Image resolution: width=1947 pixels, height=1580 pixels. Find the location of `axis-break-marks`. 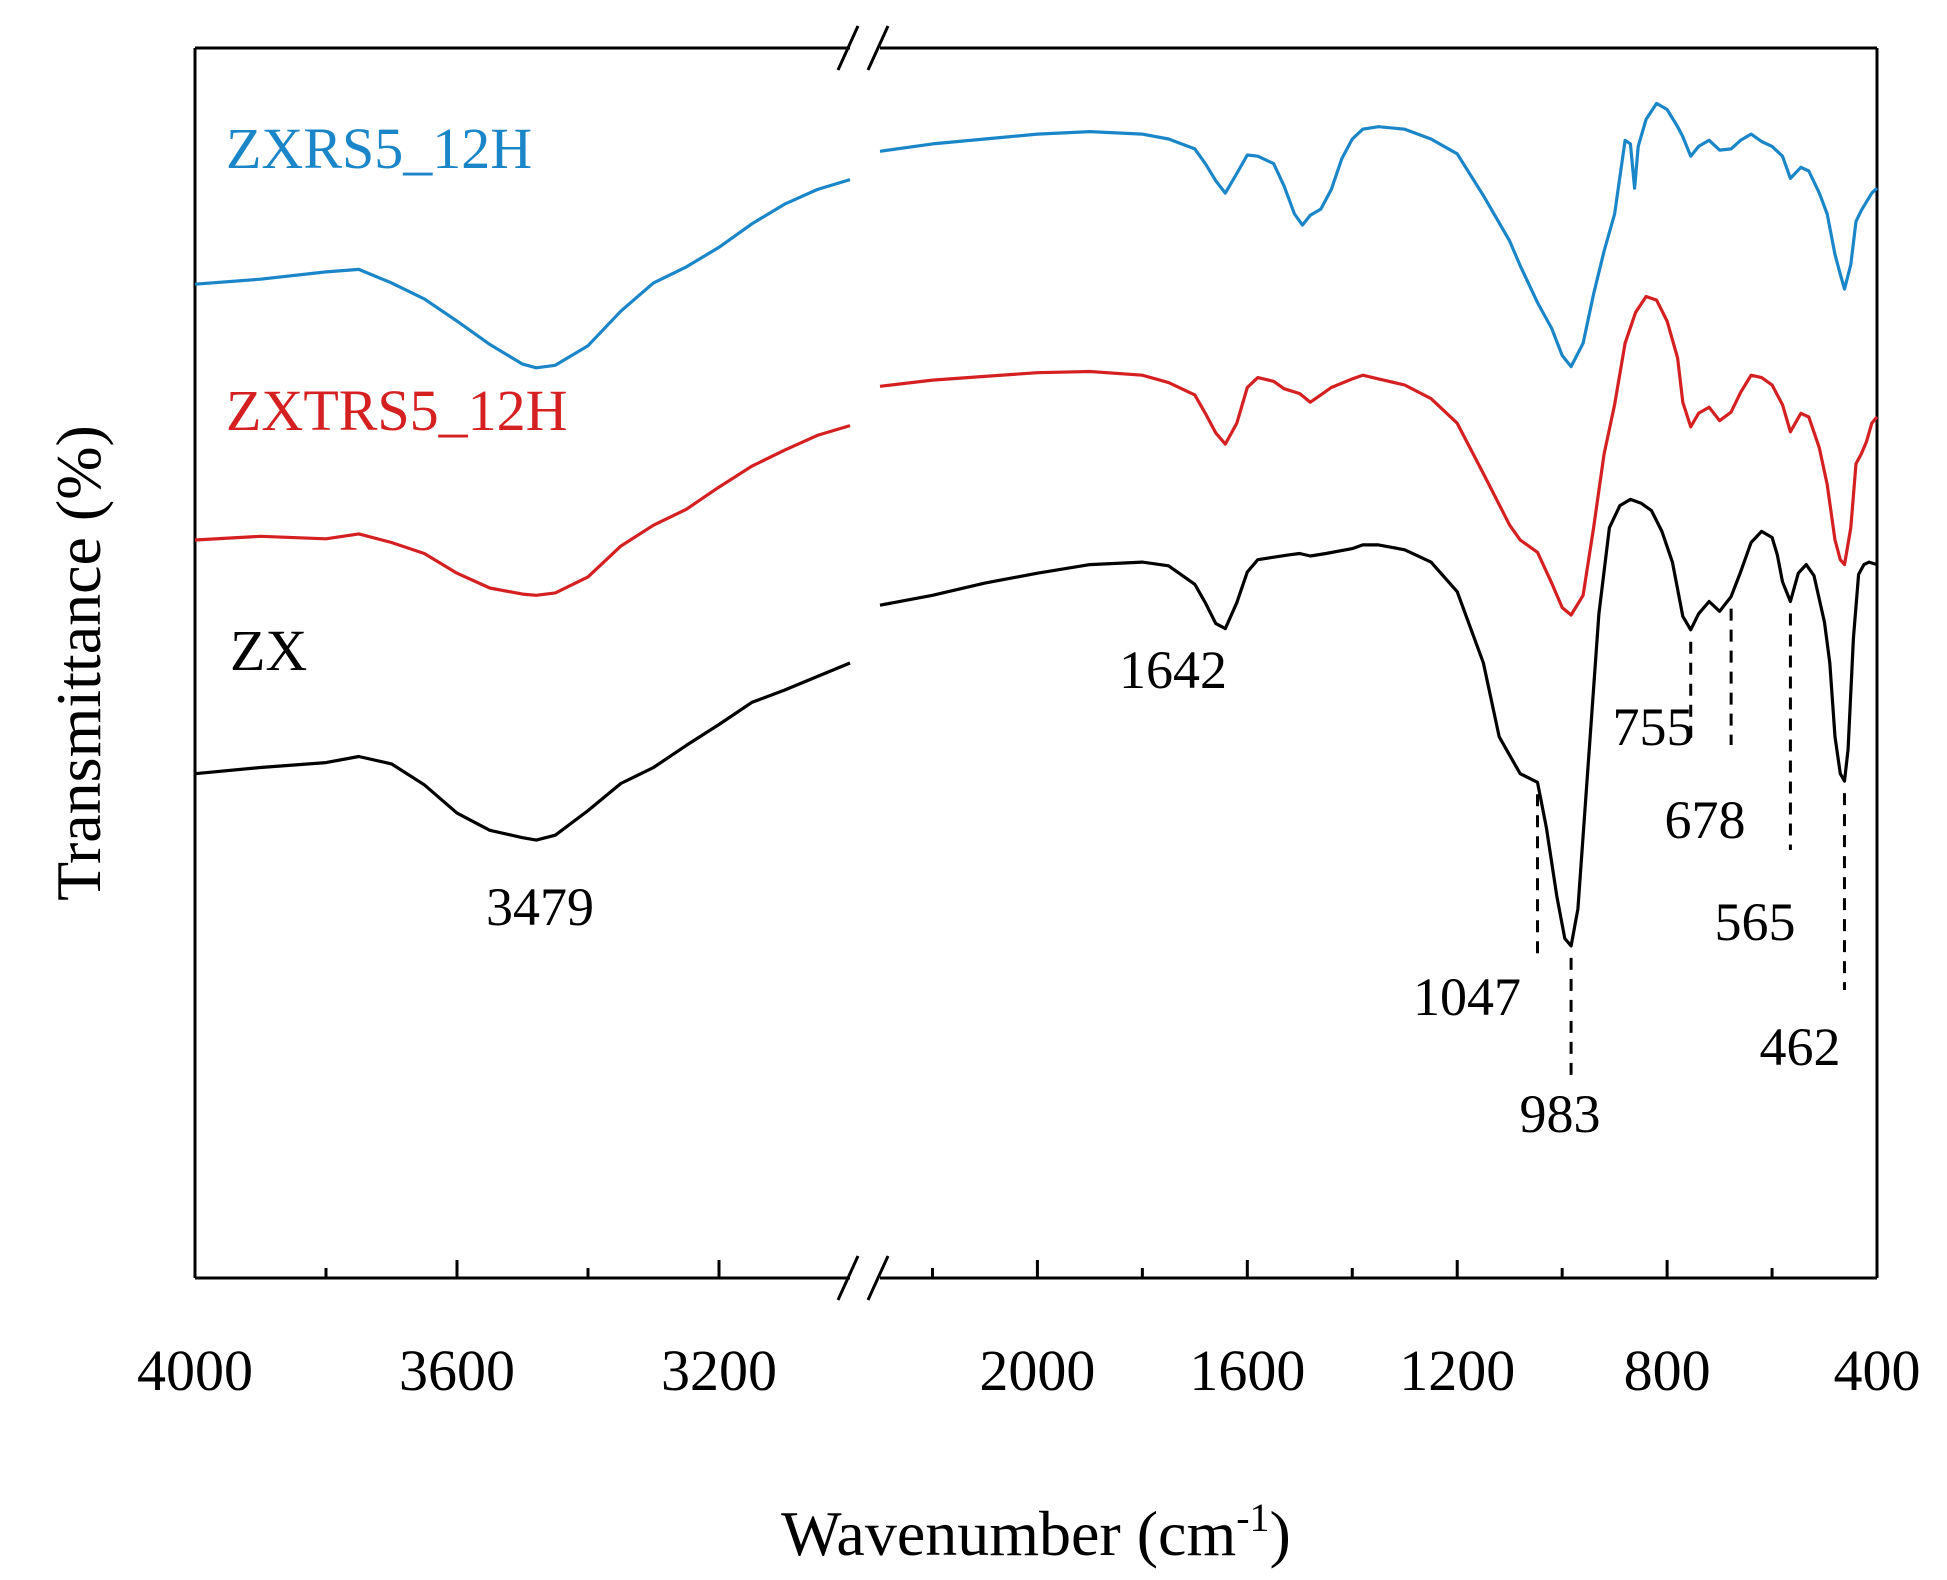

axis-break-marks is located at coordinates (863, 663).